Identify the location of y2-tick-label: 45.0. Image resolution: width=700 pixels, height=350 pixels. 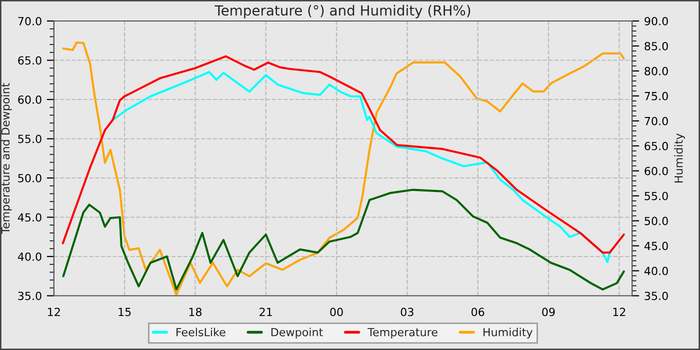
(656, 246).